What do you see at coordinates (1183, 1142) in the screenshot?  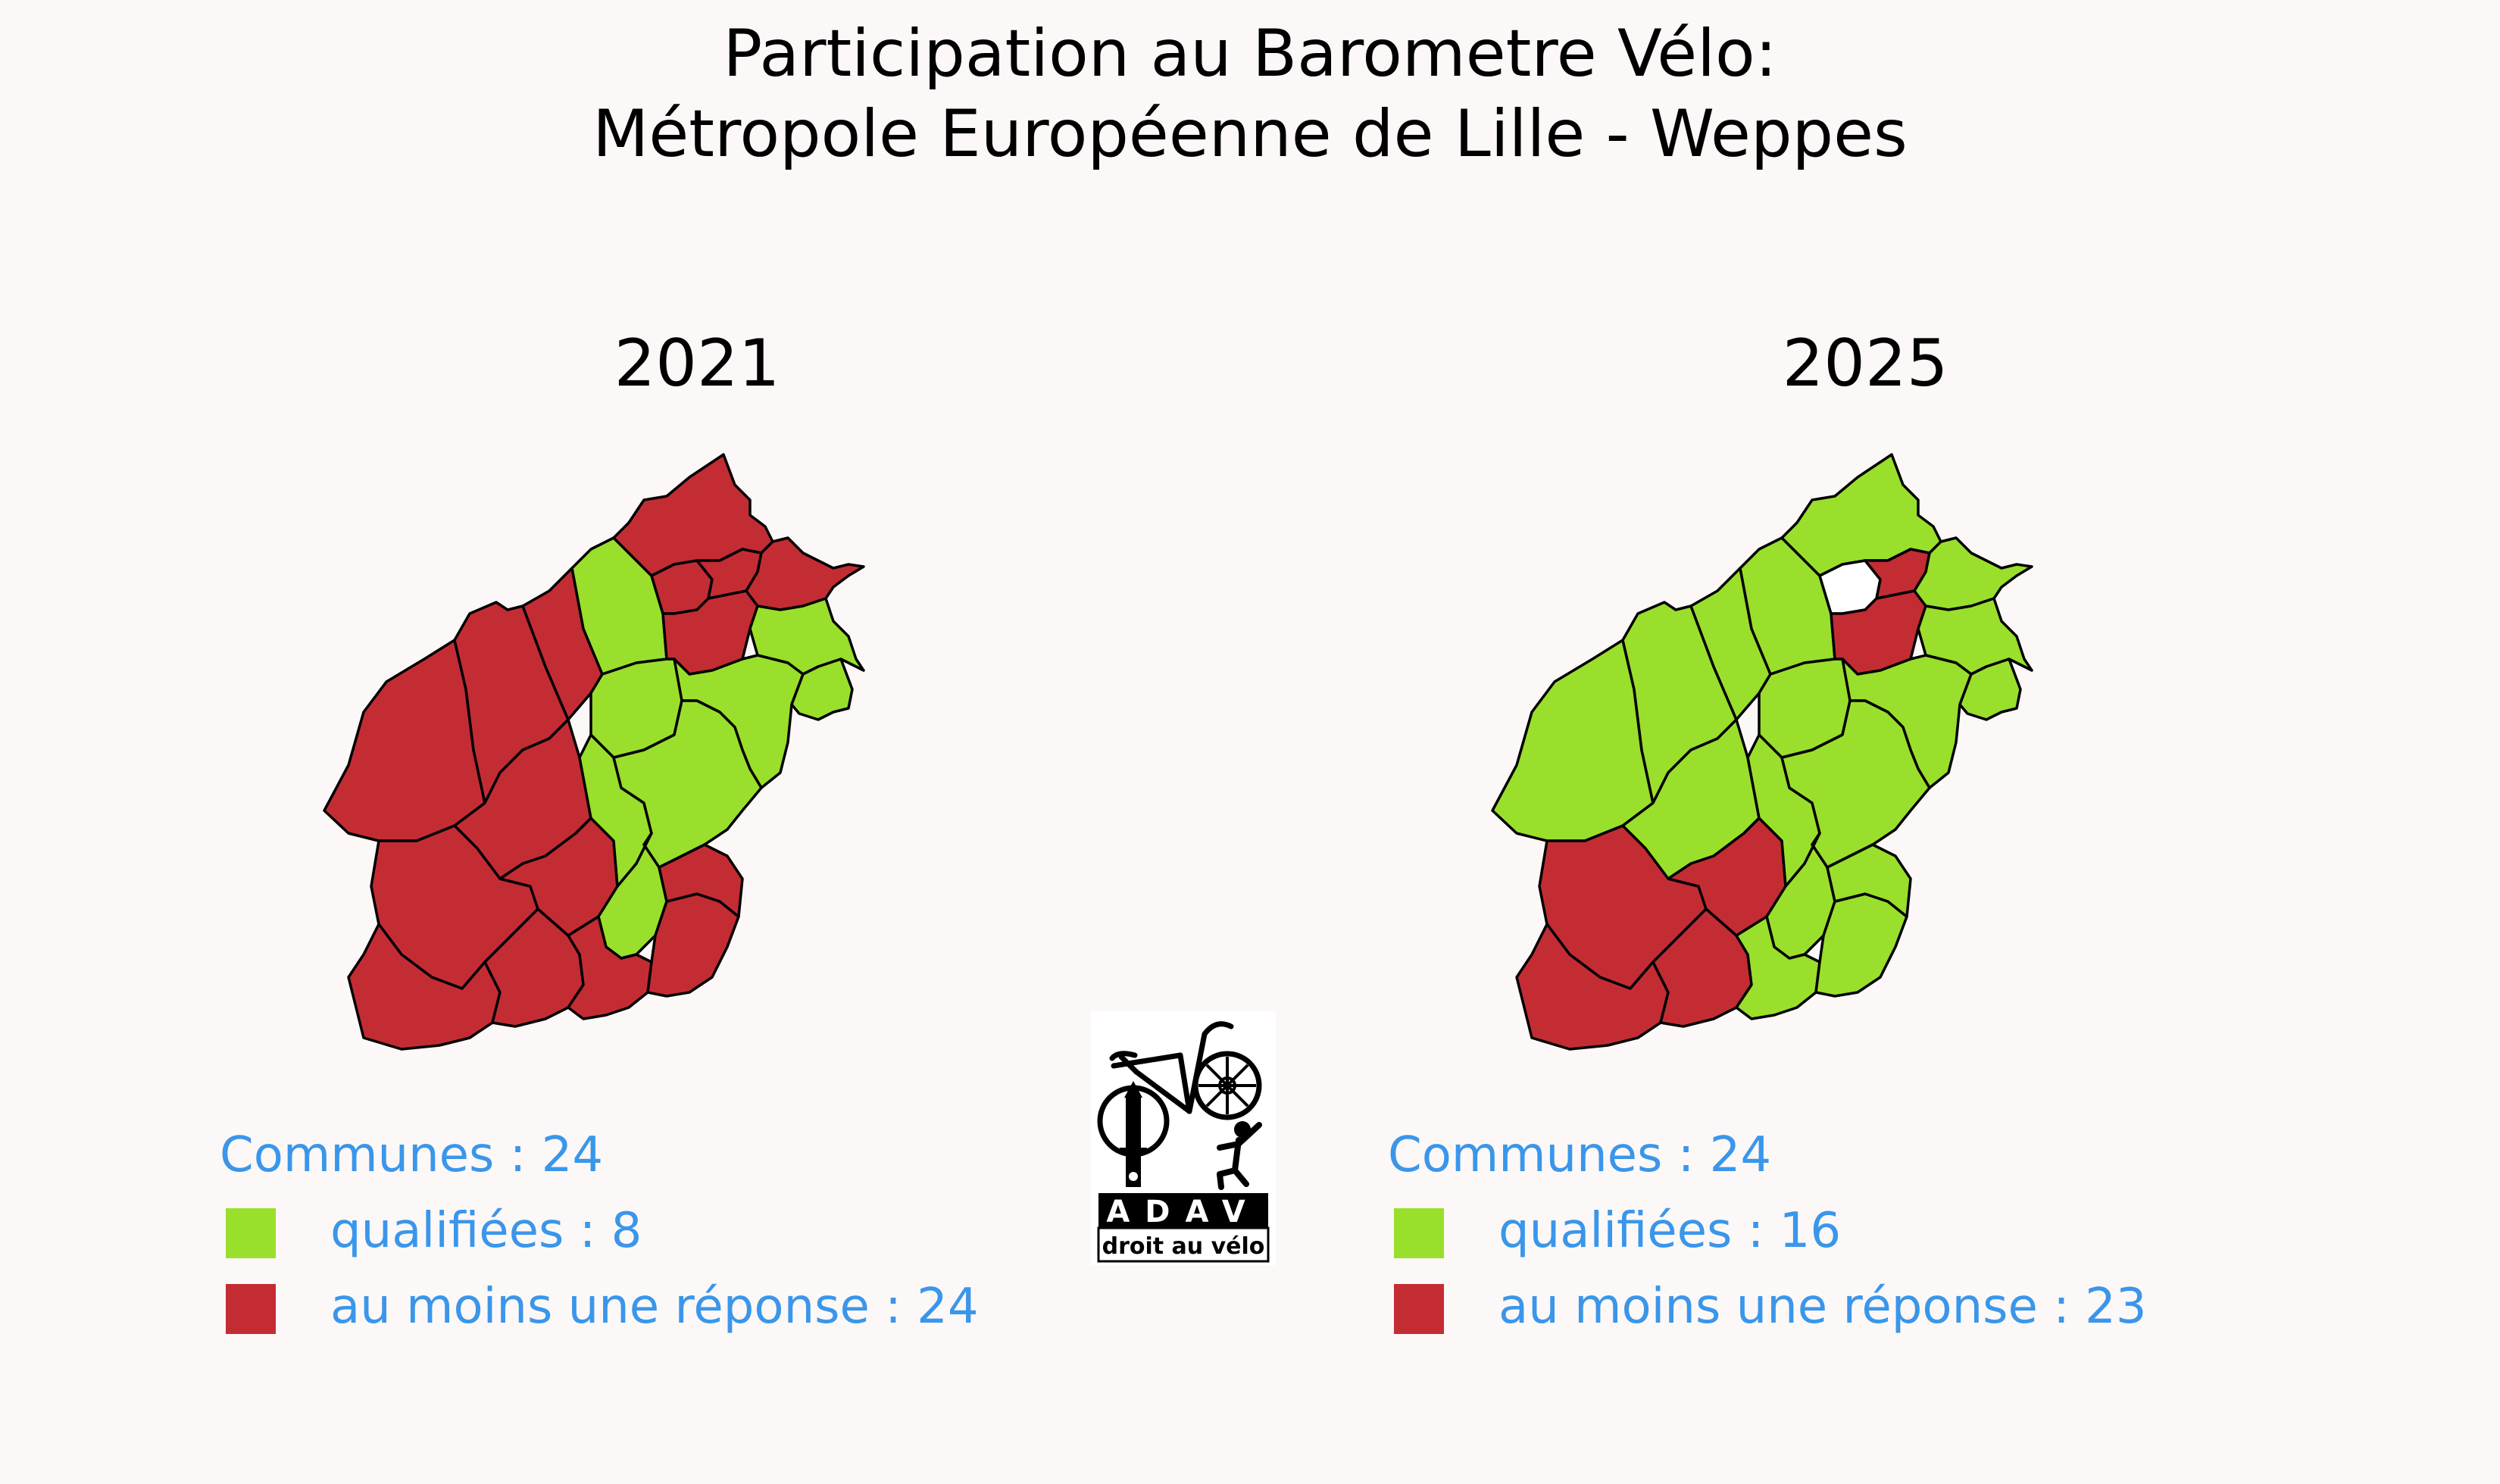 I see `bicycle-logo-icon: ADAV droit au vélo` at bounding box center [1183, 1142].